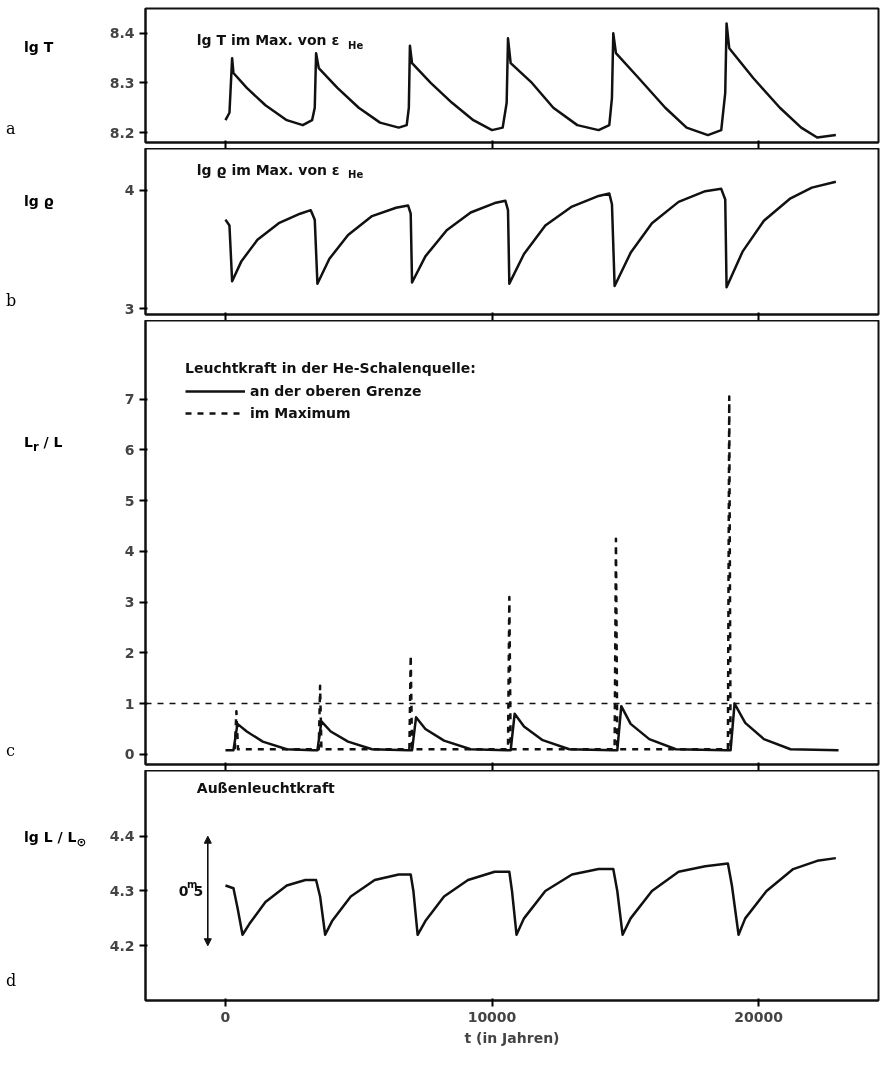 Image resolution: width=886 pixels, height=1065 pixels. Describe the element at coordinates (129, 500) in the screenshot. I see `y-tick-label: 5` at that location.